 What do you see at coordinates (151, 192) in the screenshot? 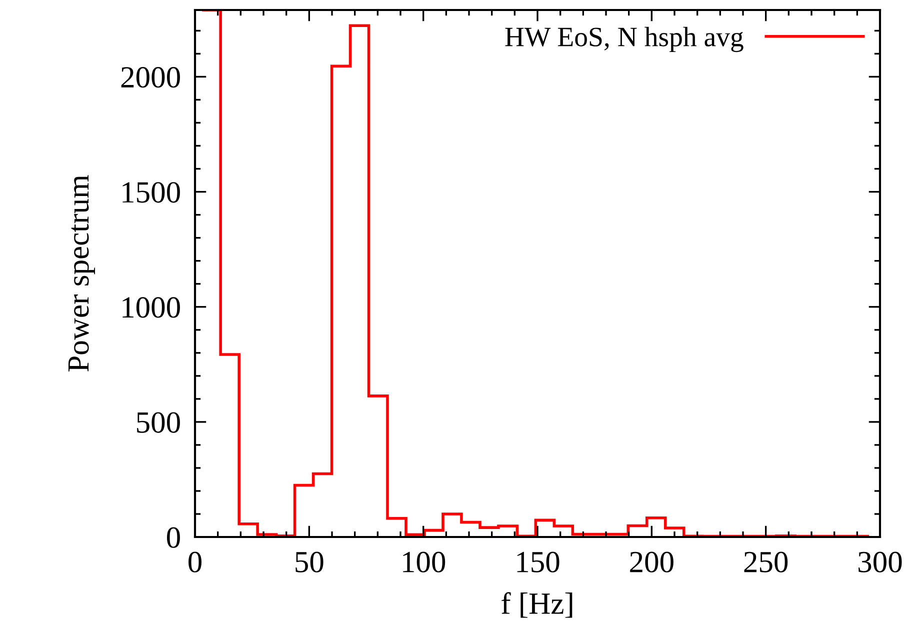
I see `y-tick-label: 1500` at bounding box center [151, 192].